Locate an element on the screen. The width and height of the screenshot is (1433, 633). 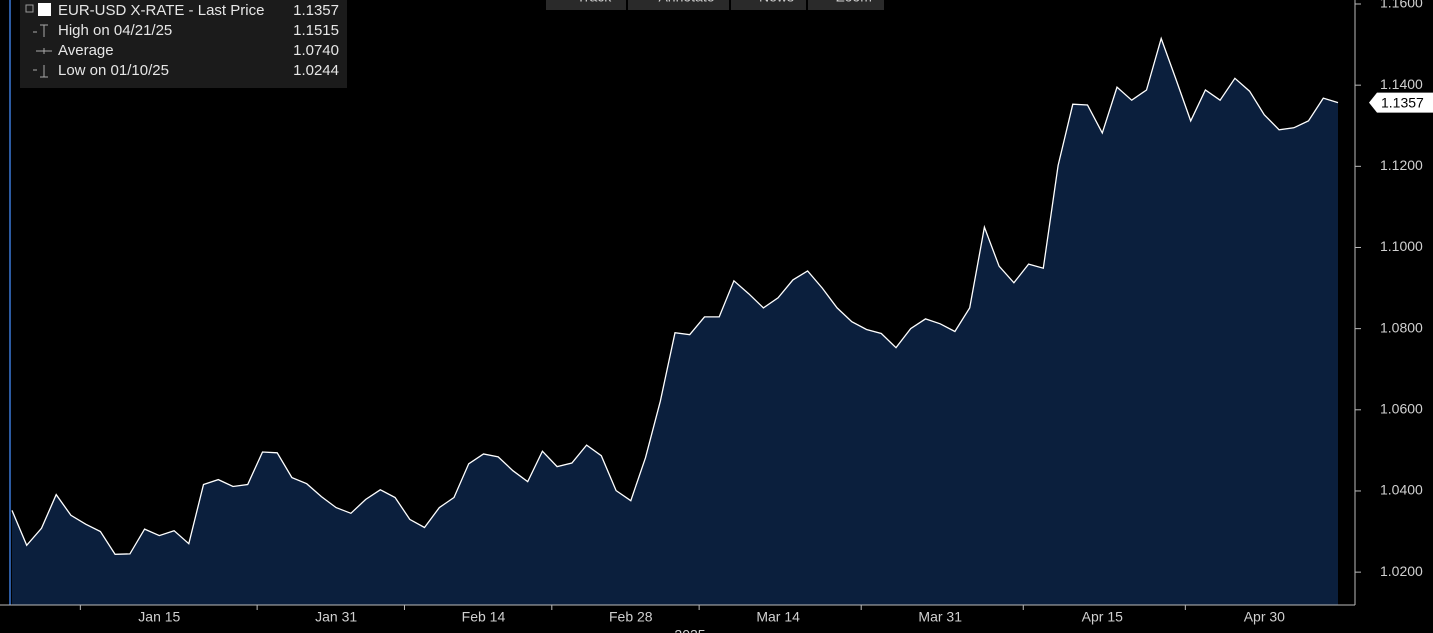
x-tick-label: Mar 14 is located at coordinates (778, 617).